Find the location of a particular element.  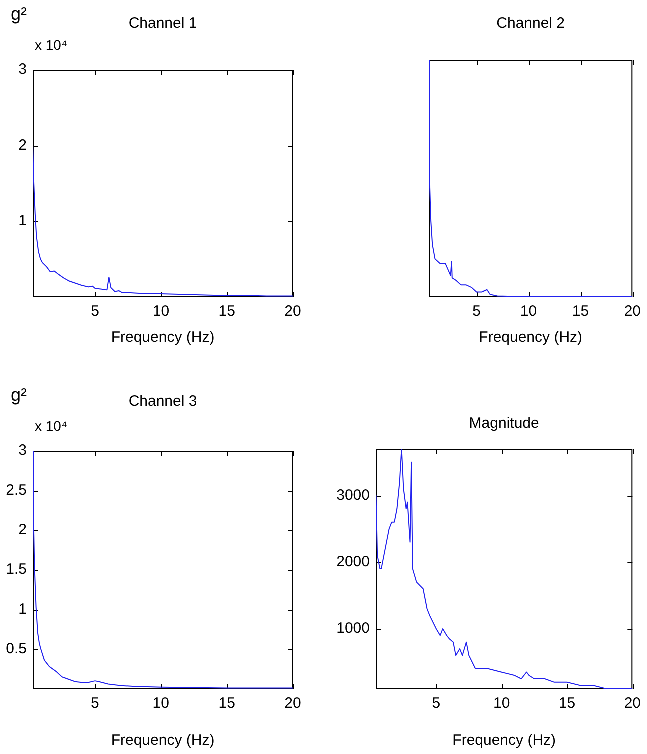

y-tick-label: 1.5 is located at coordinates (16, 569).